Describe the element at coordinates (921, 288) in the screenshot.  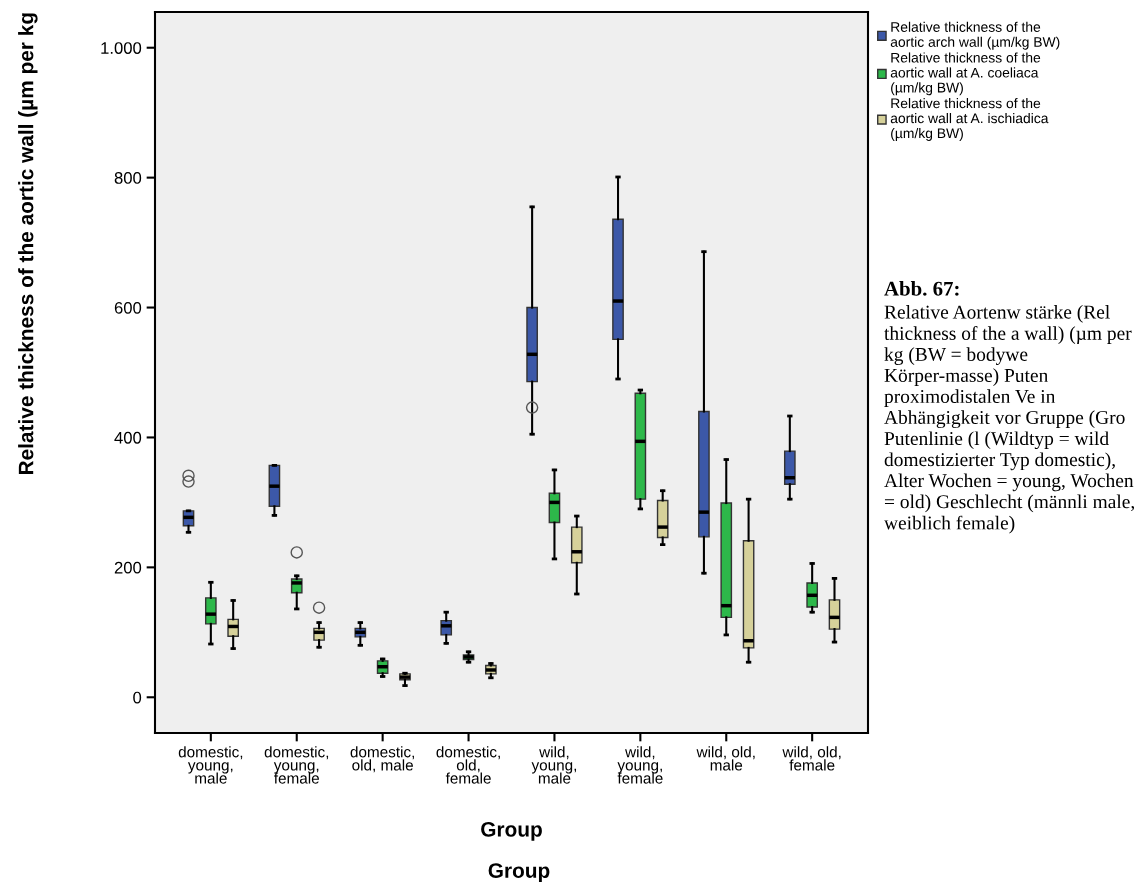
I see `caption: Abb. 67:` at that location.